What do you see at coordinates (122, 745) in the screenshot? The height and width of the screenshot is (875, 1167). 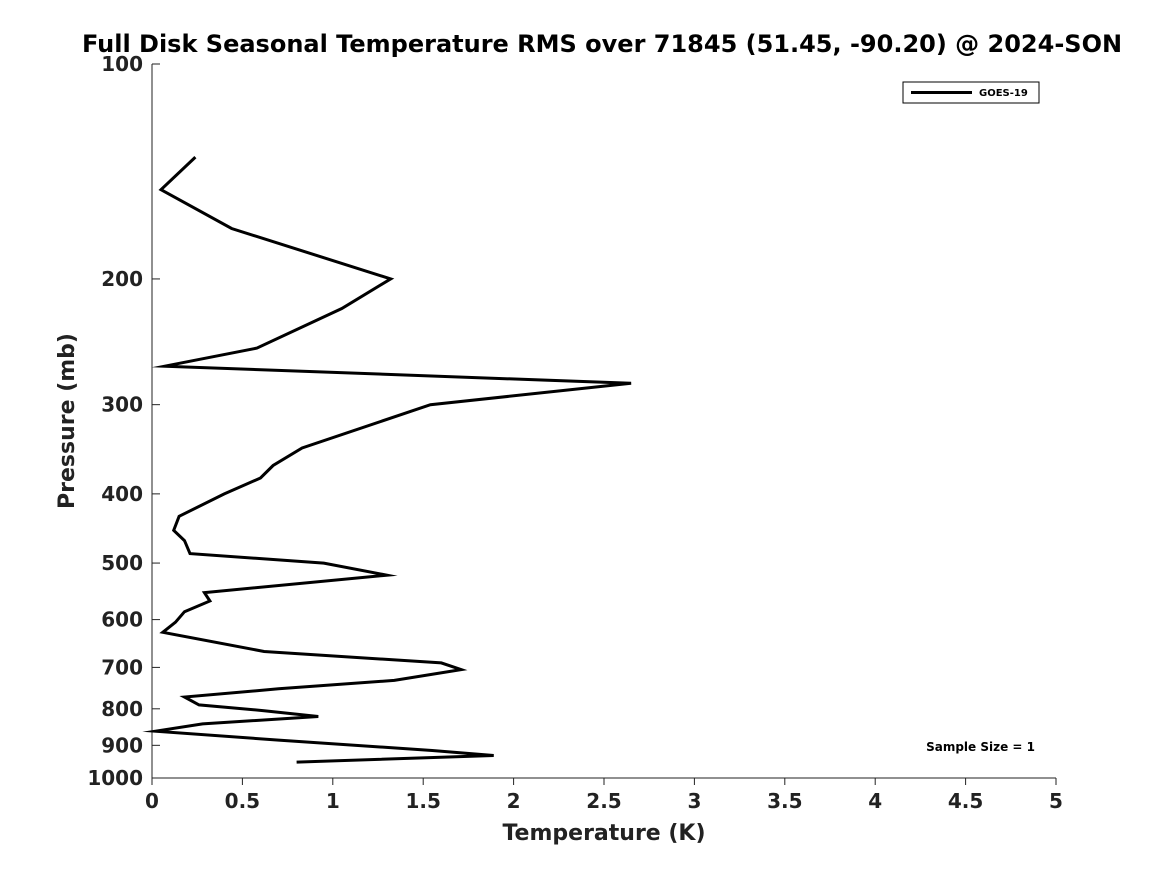 I see `y-tick-label: 900` at bounding box center [122, 745].